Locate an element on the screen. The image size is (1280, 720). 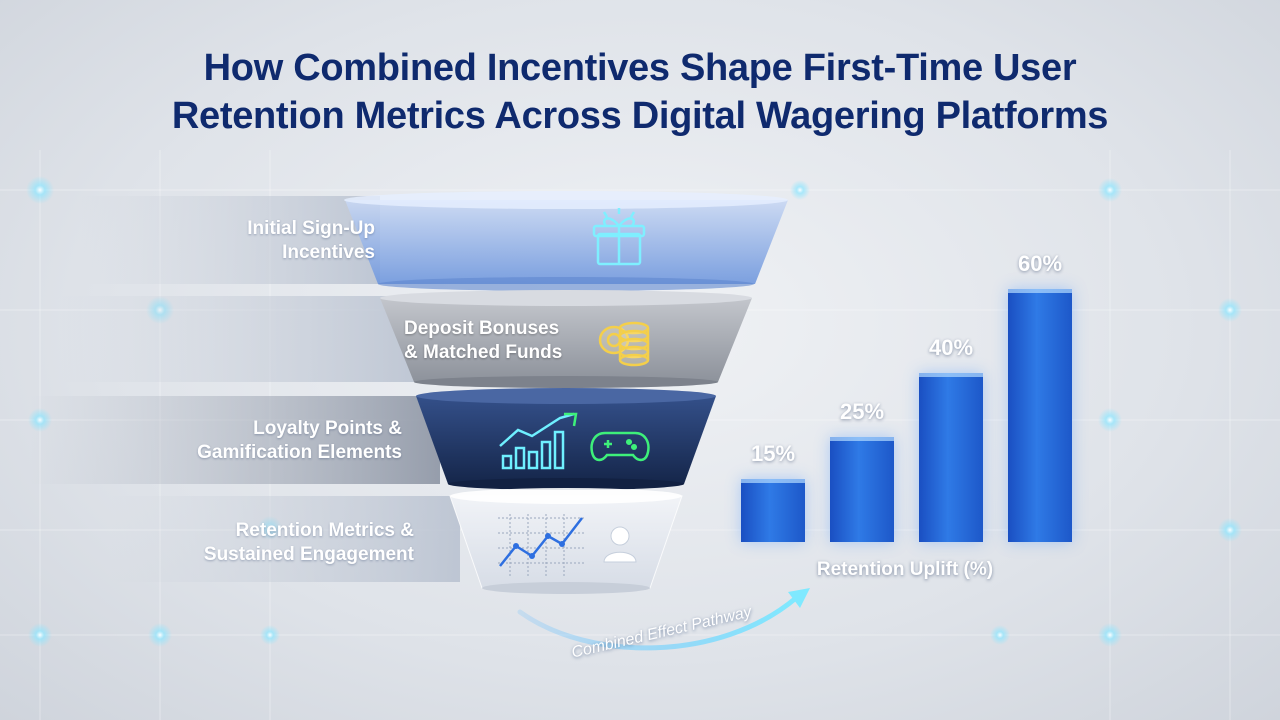
stage-label-3: Loyalty Points & Gamification Elements is located at coordinates (299, 440).